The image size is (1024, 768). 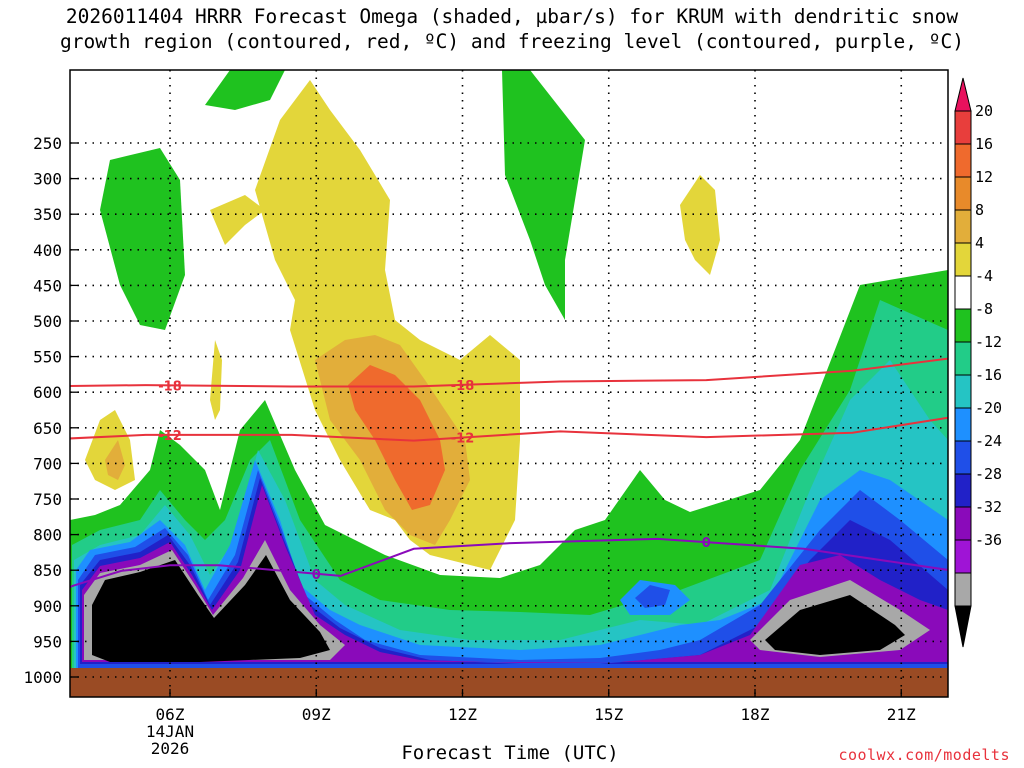 I want to click on omega-black-core-right, so click(x=835, y=625).